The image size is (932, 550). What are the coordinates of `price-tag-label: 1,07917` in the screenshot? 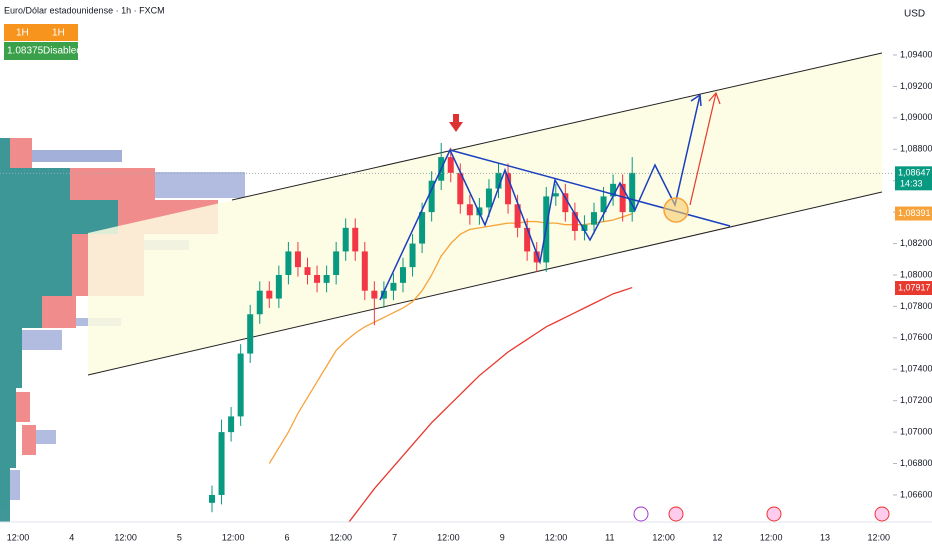 It's located at (914, 287).